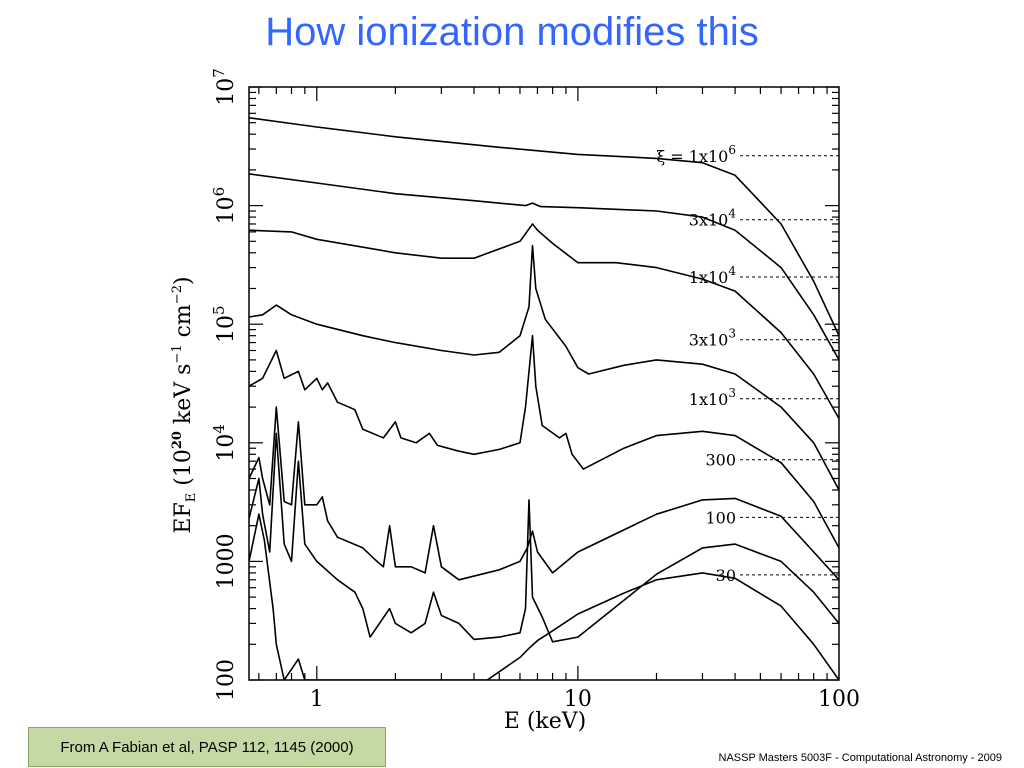 This screenshot has width=1024, height=768. I want to click on y-tick-label-group: 1000, so click(226, 561).